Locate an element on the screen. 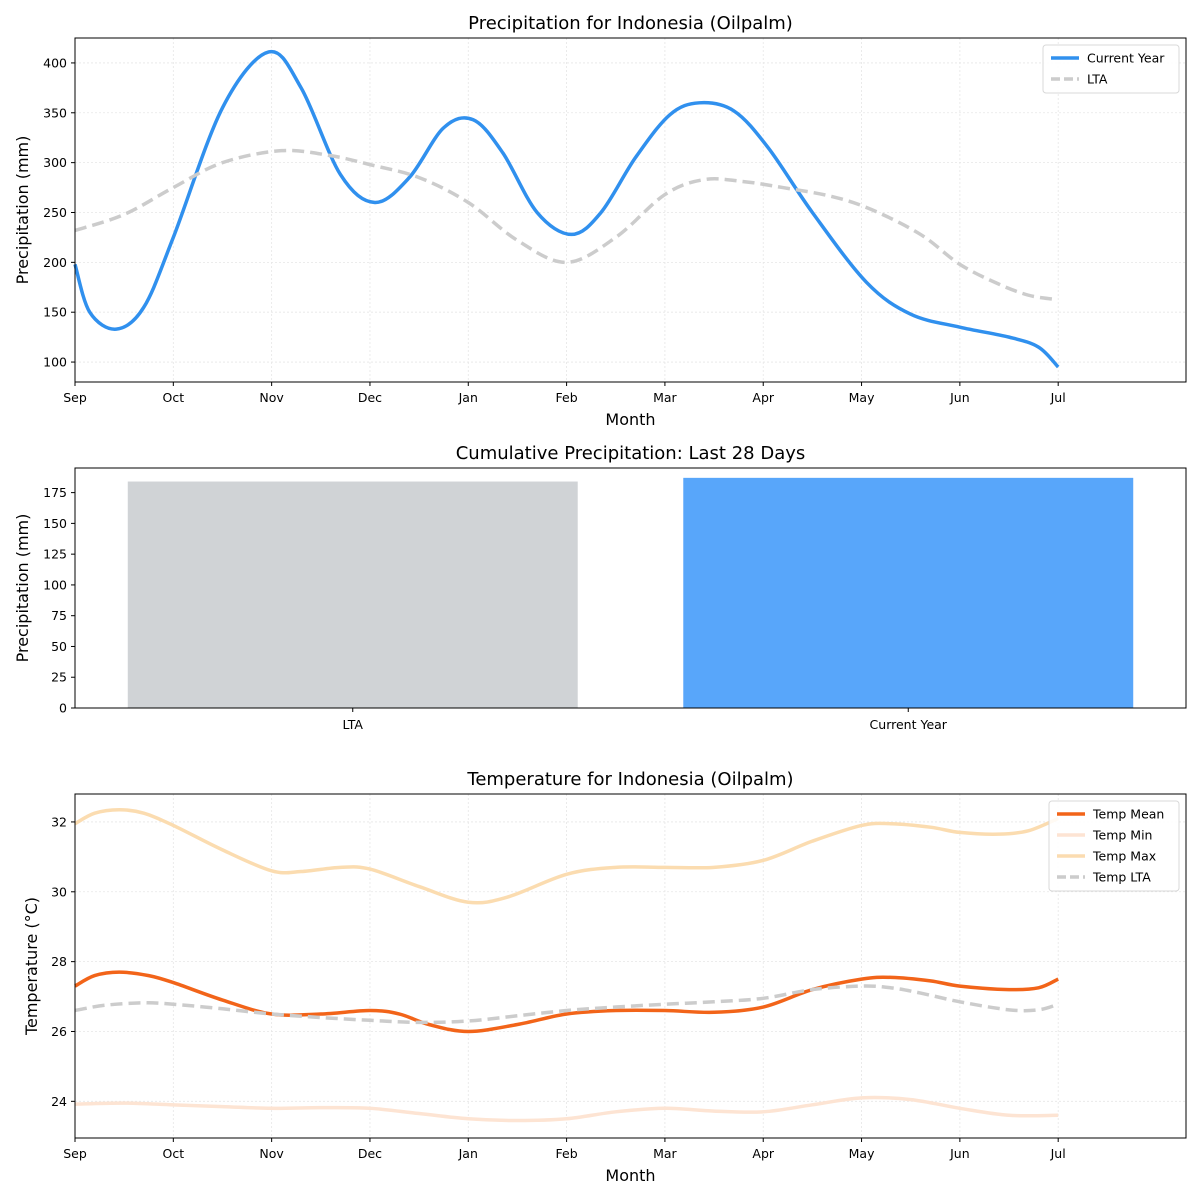  legend-label: Temp Min is located at coordinates (1122, 835).